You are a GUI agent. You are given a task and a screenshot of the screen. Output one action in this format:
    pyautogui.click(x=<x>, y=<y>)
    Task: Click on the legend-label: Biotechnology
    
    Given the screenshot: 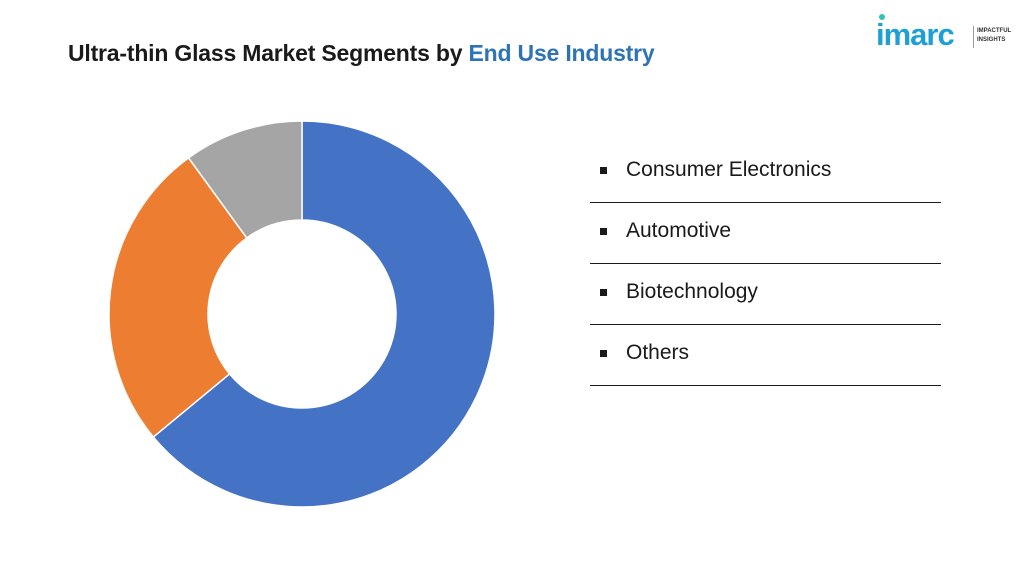 What is the action you would take?
    pyautogui.click(x=692, y=291)
    